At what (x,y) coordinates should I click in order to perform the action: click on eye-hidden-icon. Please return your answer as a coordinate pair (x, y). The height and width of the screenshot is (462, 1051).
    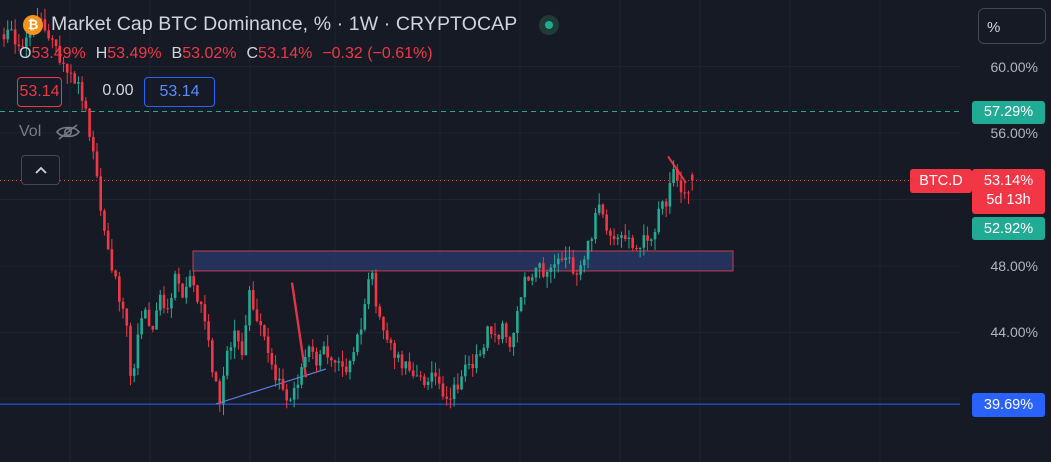
    Looking at the image, I should click on (68, 132).